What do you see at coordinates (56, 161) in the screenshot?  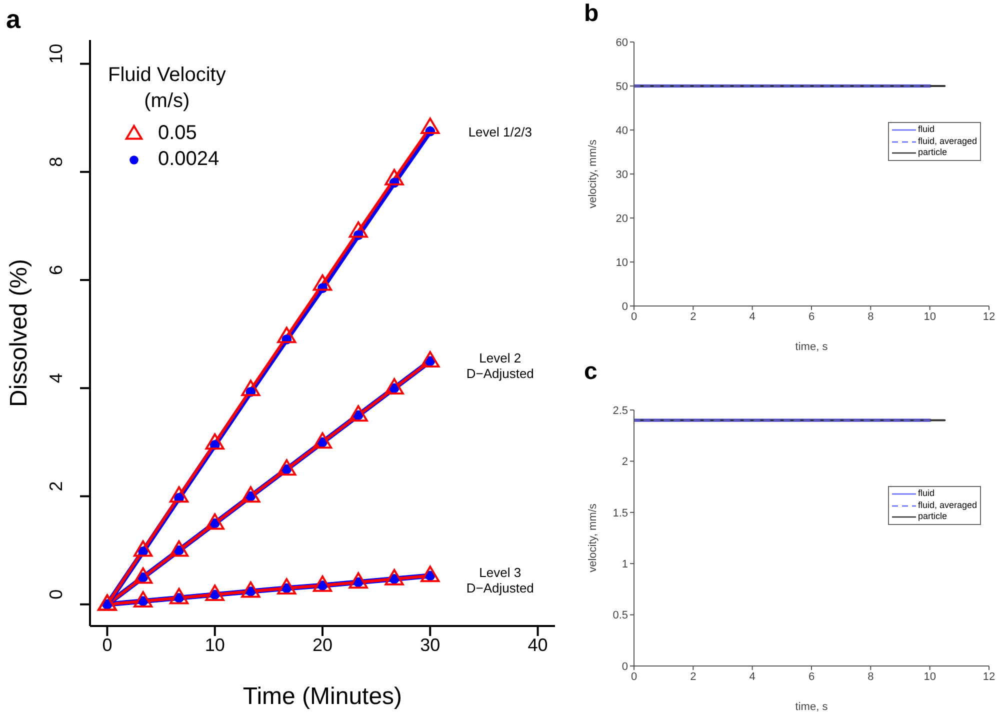 I see `y-tick-label: 8` at bounding box center [56, 161].